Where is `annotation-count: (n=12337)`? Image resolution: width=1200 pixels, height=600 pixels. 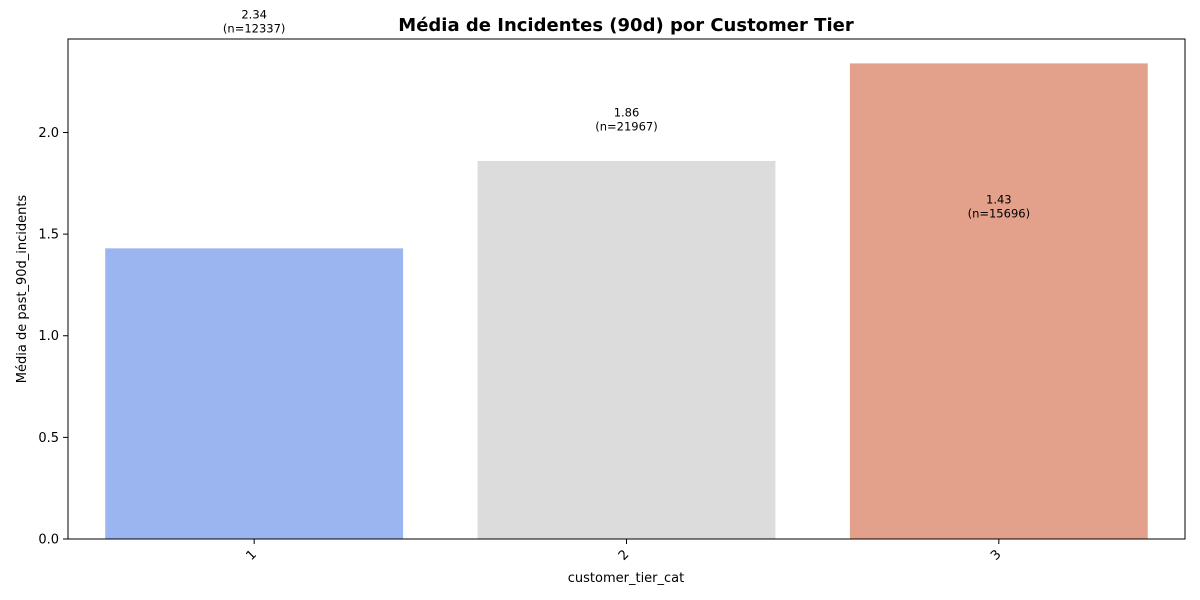 annotation-count: (n=12337) is located at coordinates (254, 29).